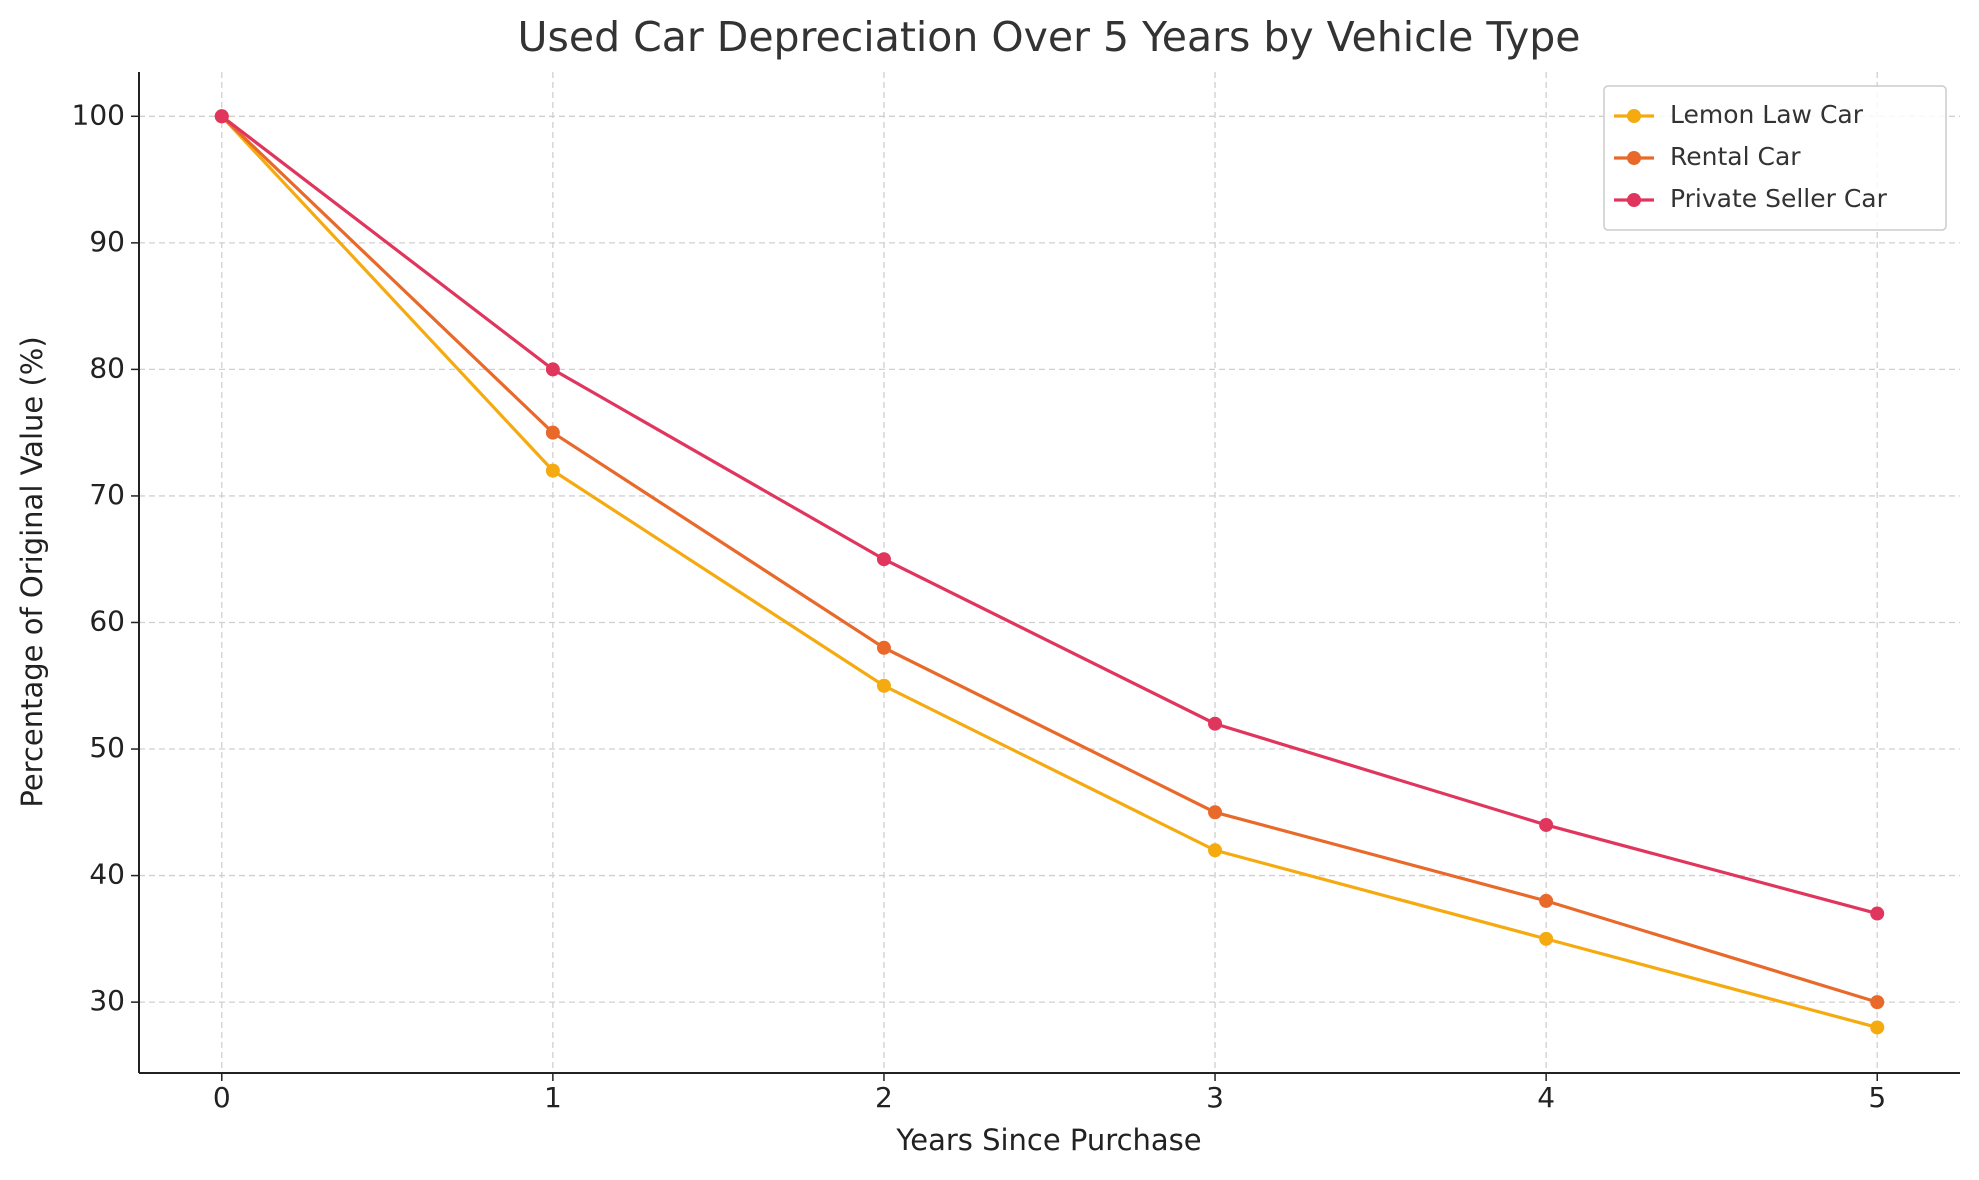 The width and height of the screenshot is (1979, 1180). Describe the element at coordinates (1048, 1140) in the screenshot. I see `x-axis-label: Years Since Purchase` at that location.